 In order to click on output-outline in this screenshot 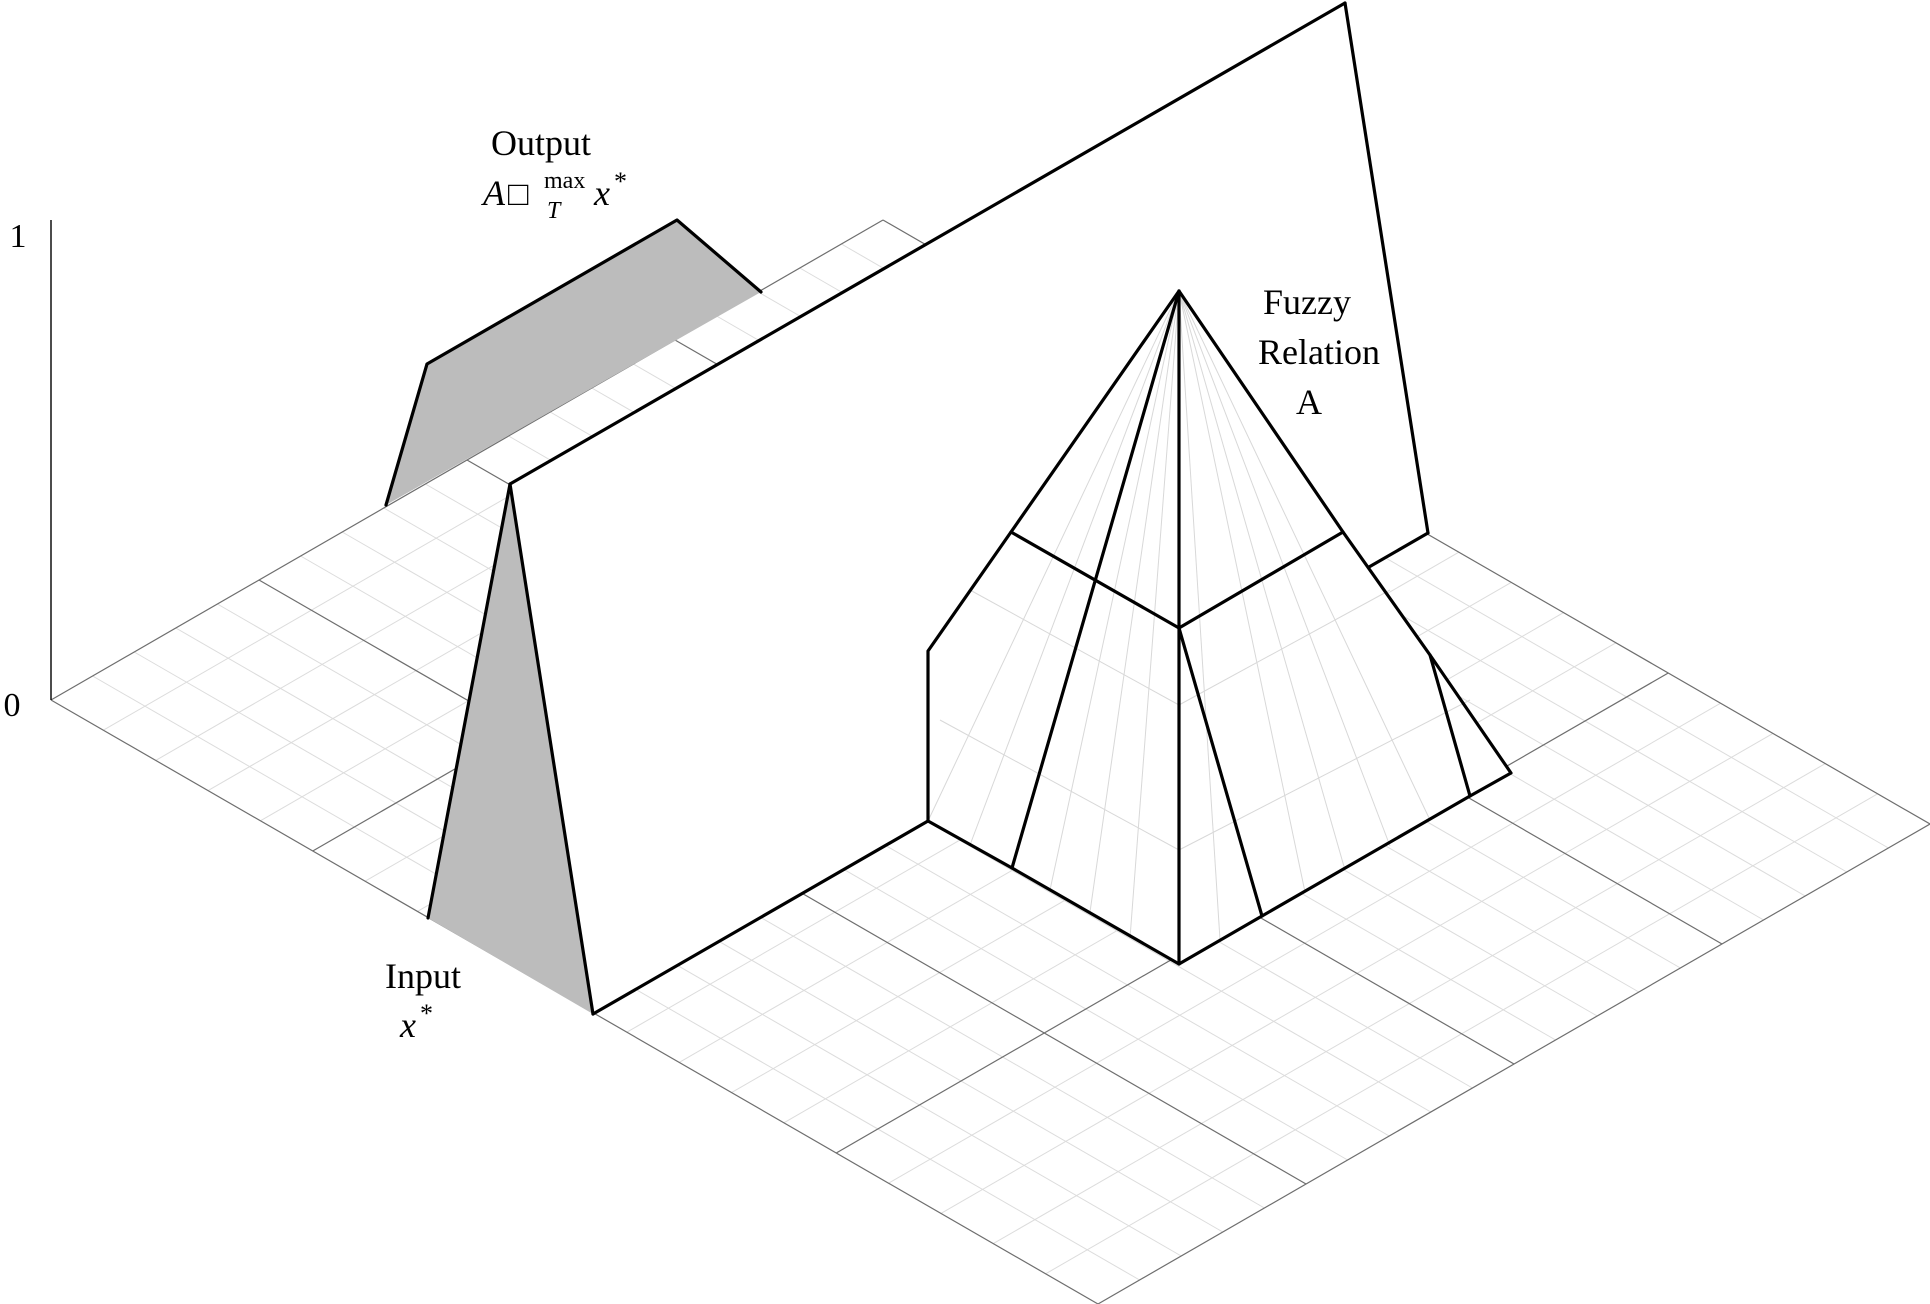, I will do `click(573, 362)`.